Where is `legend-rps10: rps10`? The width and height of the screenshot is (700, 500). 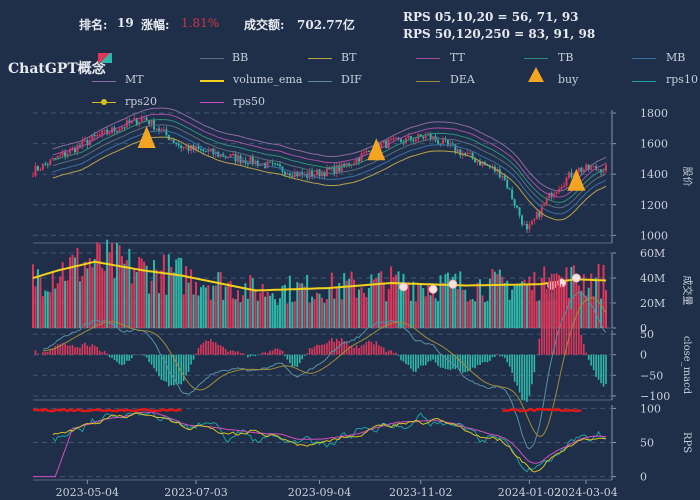
legend-rps10: rps10 is located at coordinates (682, 79).